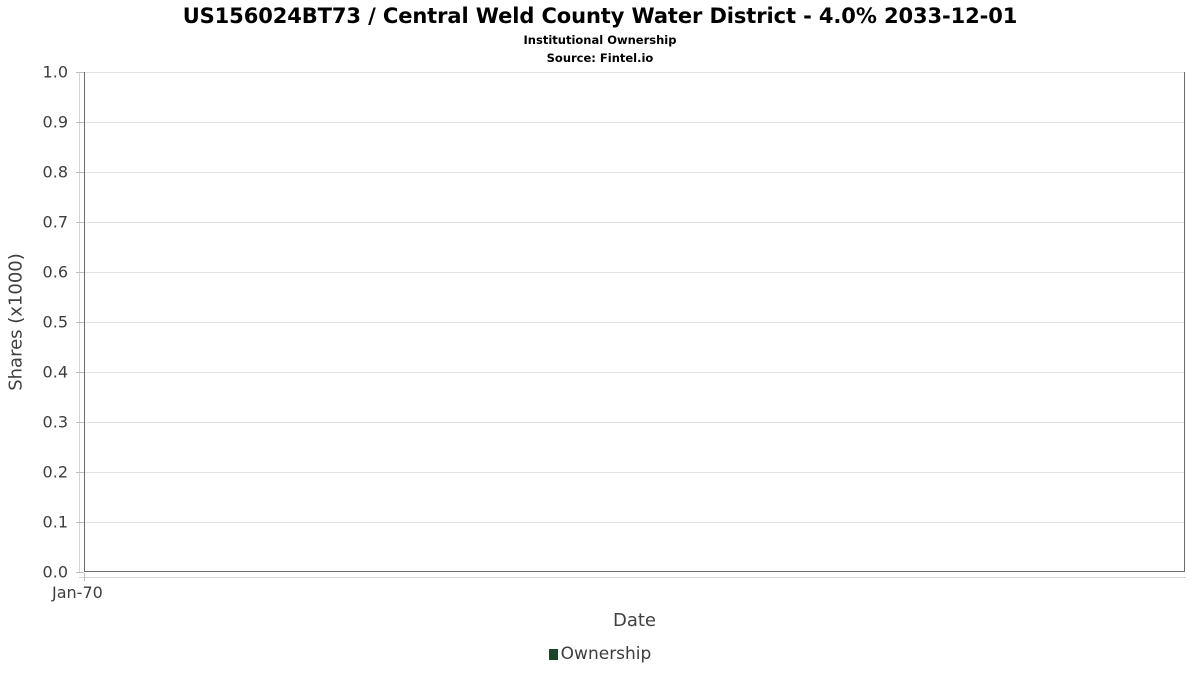 This screenshot has height=675, width=1200. What do you see at coordinates (55, 472) in the screenshot?
I see `y-axis-tick-label: 0.2` at bounding box center [55, 472].